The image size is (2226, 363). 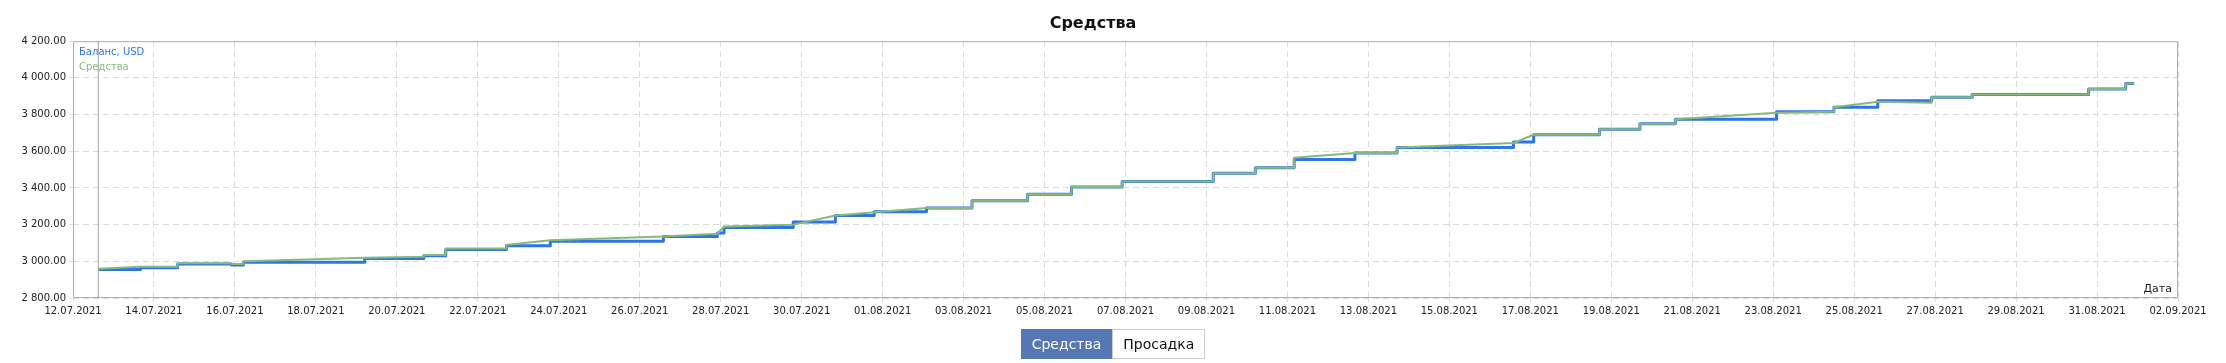 What do you see at coordinates (721, 310) in the screenshot?
I see `x-tick-label: 28.07.2021` at bounding box center [721, 310].